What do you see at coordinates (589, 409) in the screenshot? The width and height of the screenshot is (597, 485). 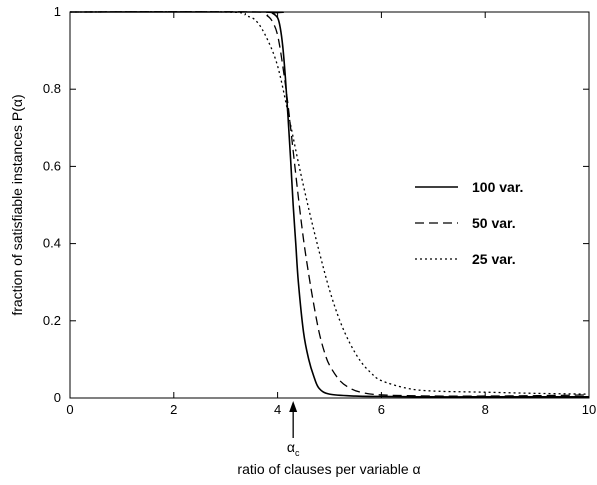 I see `x-tick-label: 10` at bounding box center [589, 409].